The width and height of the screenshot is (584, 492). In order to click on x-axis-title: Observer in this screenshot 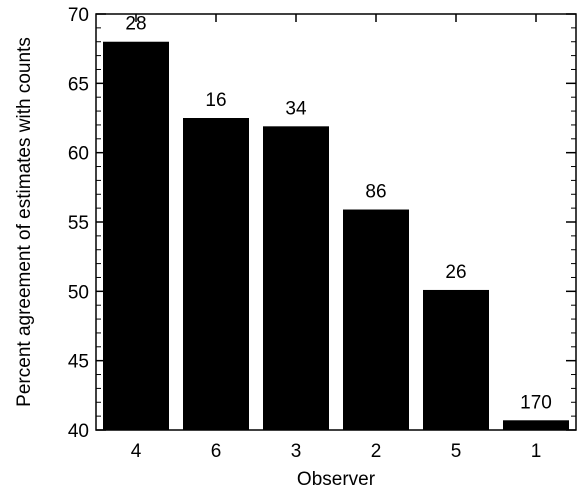, I will do `click(336, 479)`.